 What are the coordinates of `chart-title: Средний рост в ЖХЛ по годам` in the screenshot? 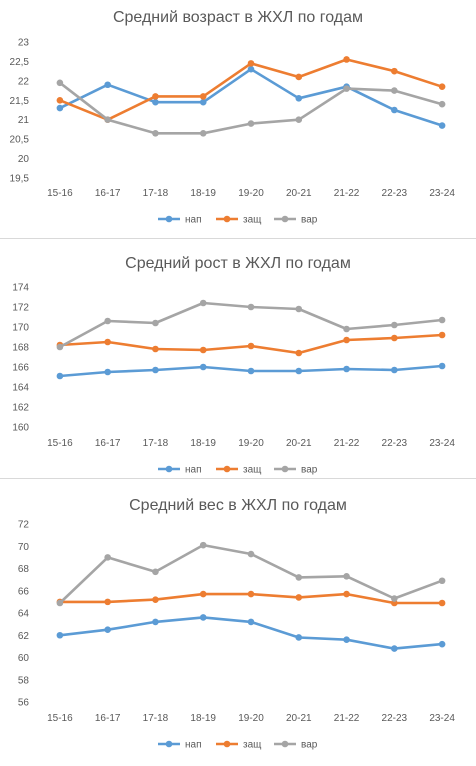 It's located at (238, 263).